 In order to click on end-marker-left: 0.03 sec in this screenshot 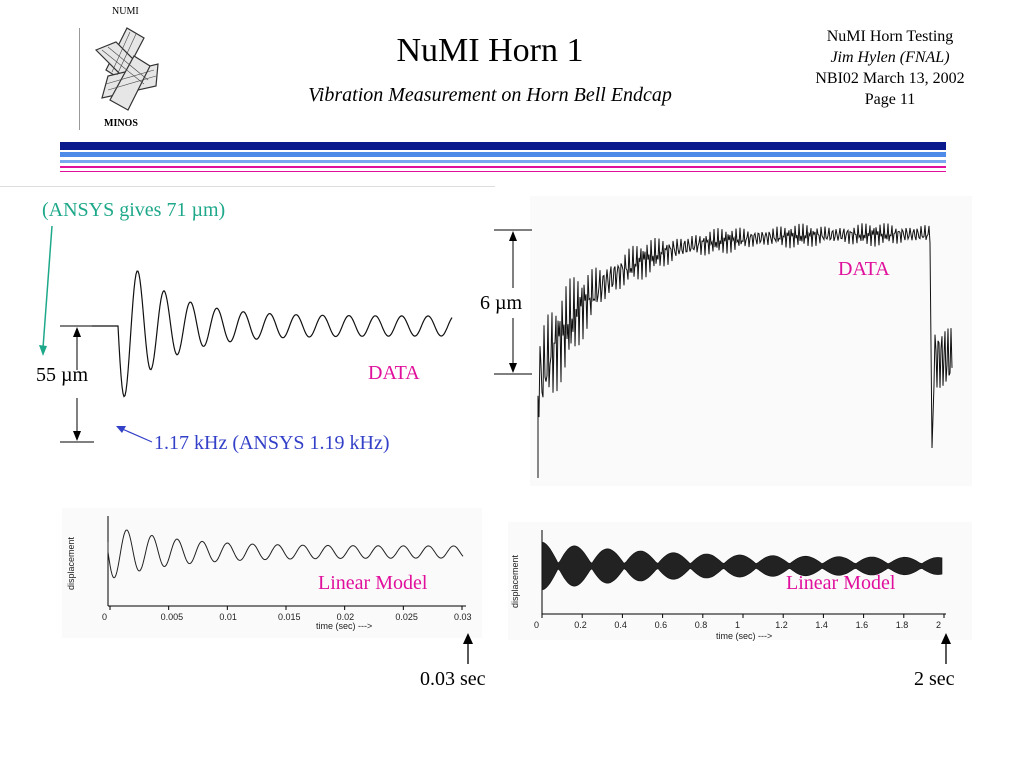, I will do `click(453, 679)`.